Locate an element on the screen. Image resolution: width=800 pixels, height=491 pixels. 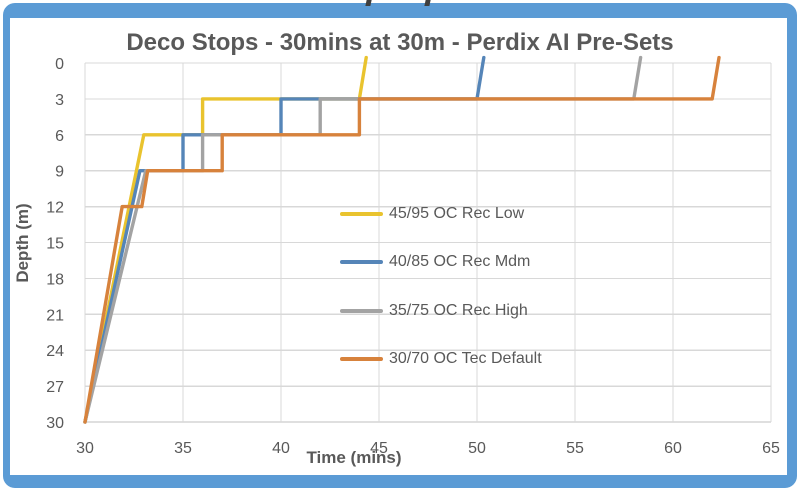
y-tick-label: 12 is located at coordinates (55, 208).